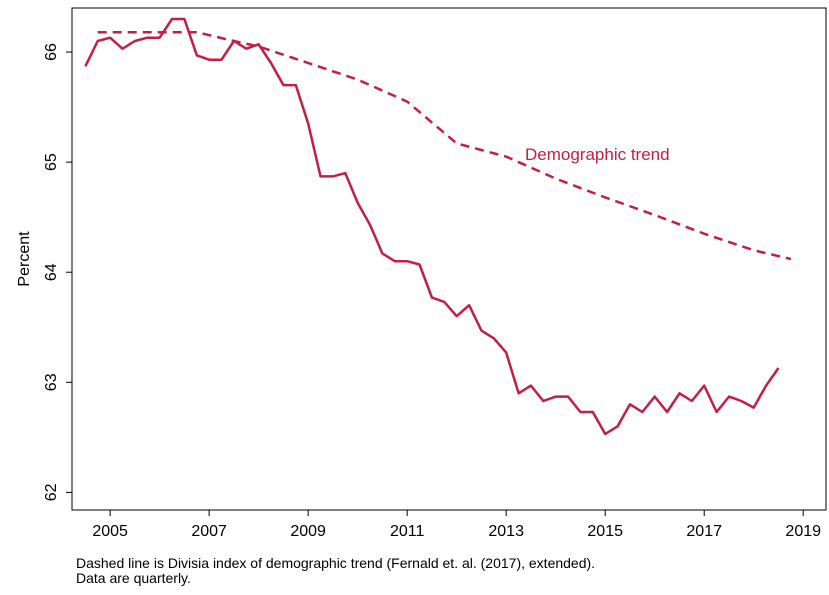 This screenshot has height=595, width=829. Describe the element at coordinates (24, 259) in the screenshot. I see `y-axis-label: Percent` at that location.